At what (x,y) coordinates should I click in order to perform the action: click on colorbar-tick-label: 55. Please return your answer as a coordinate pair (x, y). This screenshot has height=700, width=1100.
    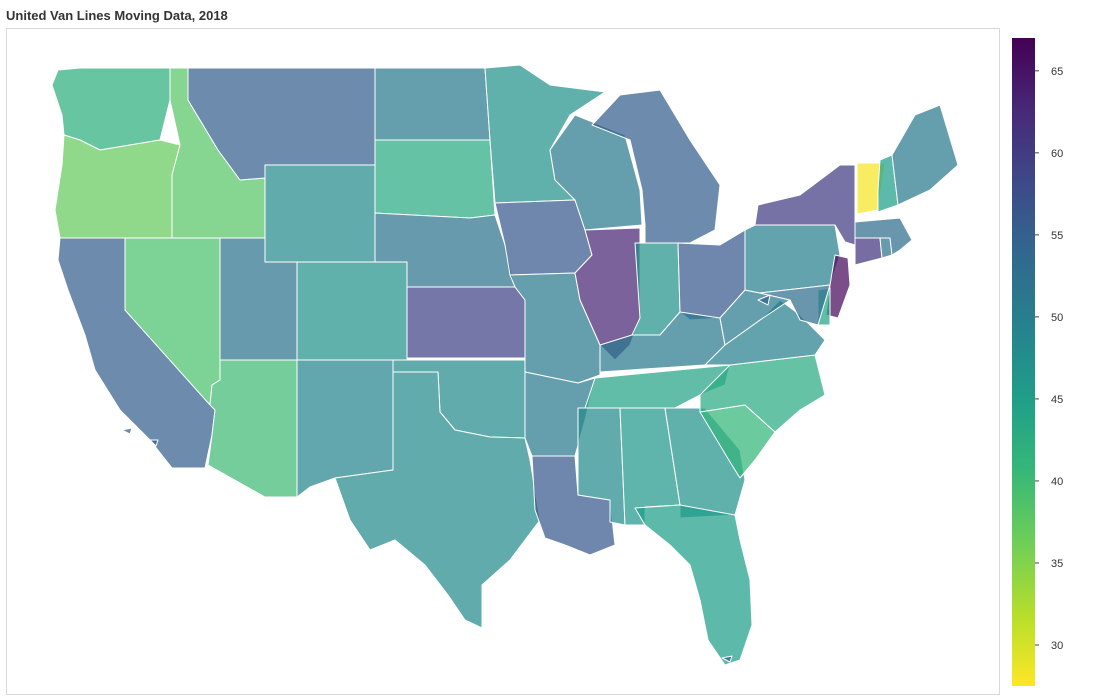
    Looking at the image, I should click on (1057, 236).